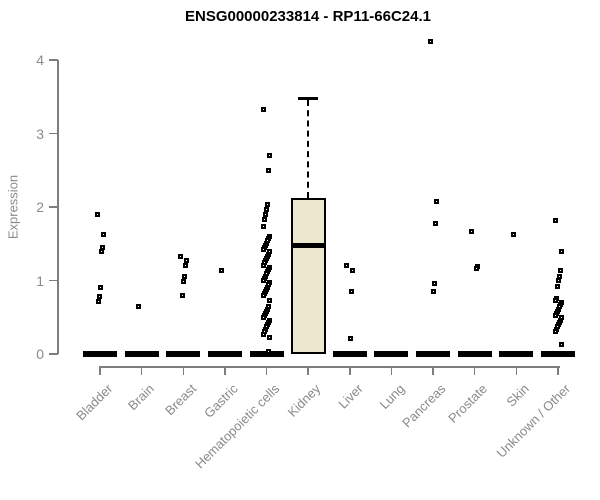 This screenshot has height=500, width=600. I want to click on x-category-label: Gastric, so click(220, 401).